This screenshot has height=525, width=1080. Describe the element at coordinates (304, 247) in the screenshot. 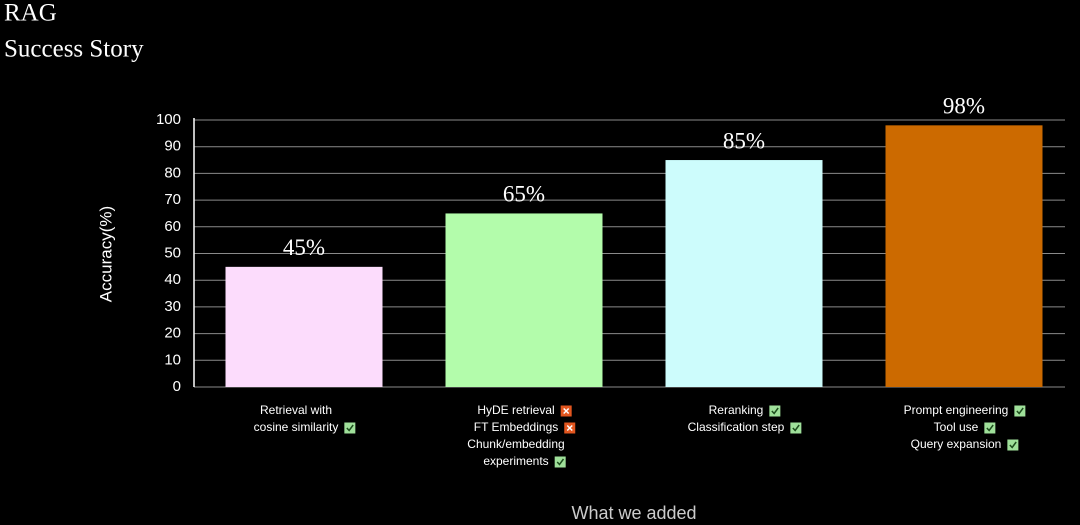

I see `value-label: 45%` at that location.